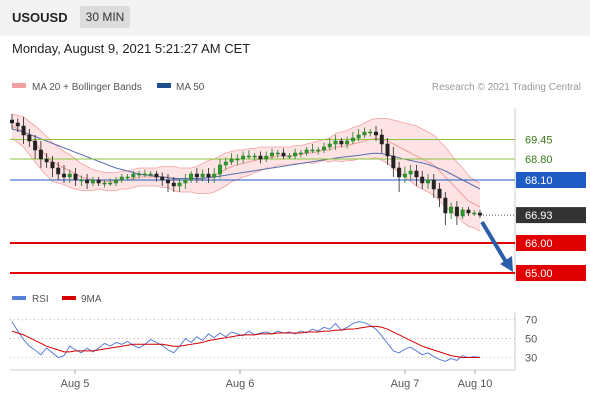  What do you see at coordinates (164, 85) in the screenshot?
I see `ma50-legend-swatch` at bounding box center [164, 85].